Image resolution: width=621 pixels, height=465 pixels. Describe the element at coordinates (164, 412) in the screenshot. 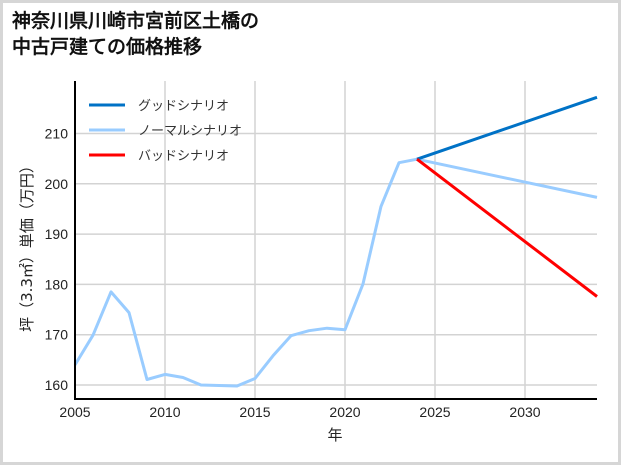

I see `x-tick-label: 2010` at that location.